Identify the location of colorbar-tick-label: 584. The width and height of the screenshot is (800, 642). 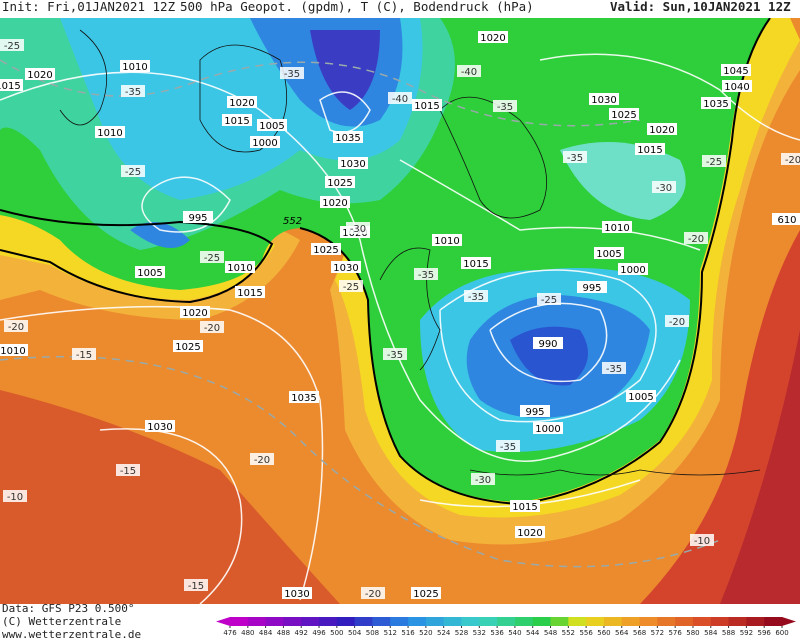
(711, 633).